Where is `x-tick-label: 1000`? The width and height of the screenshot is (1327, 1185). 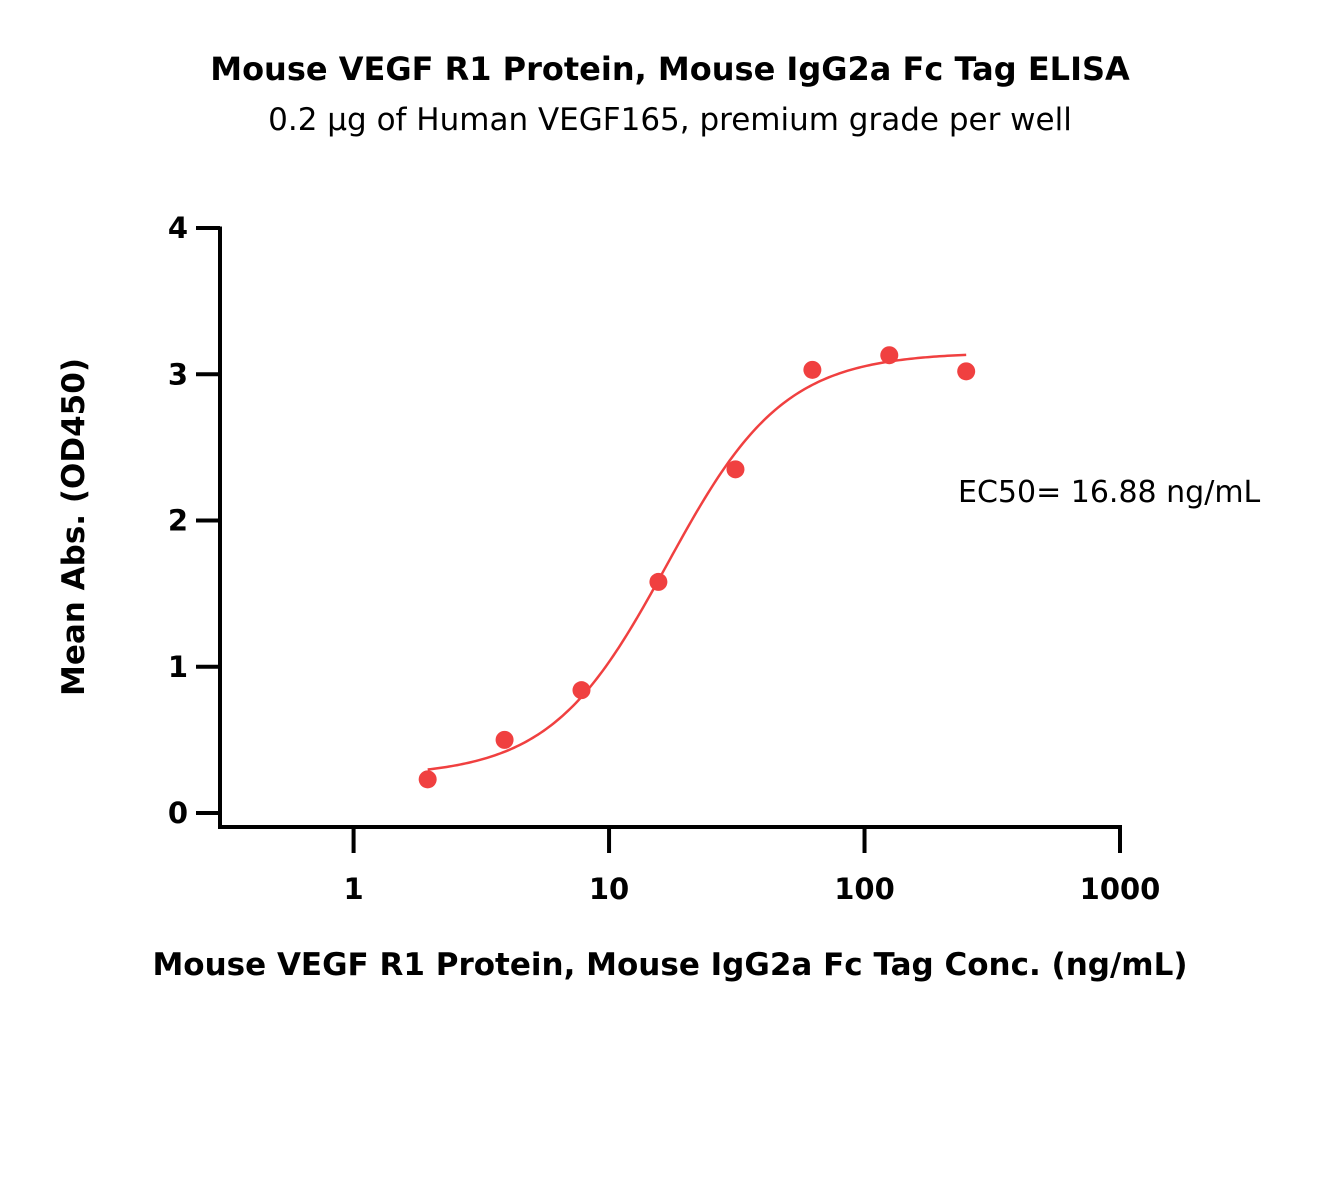
x-tick-label: 1000 is located at coordinates (1120, 889).